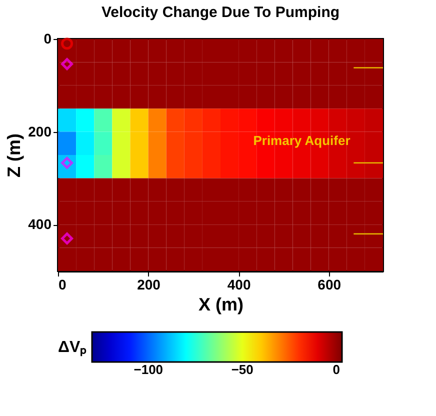 Image resolution: width=436 pixels, height=416 pixels. What do you see at coordinates (48, 38) in the screenshot?
I see `y-tick-label: 0` at bounding box center [48, 38].